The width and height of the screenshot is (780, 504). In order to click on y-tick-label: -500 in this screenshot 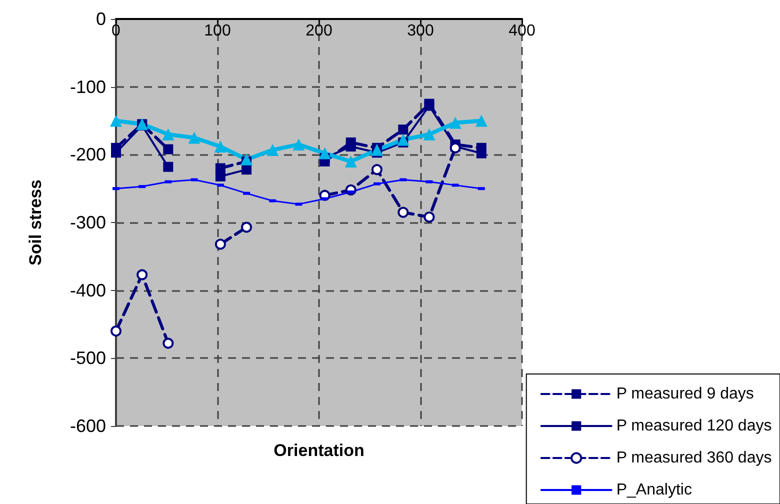, I will do `click(88, 358)`.